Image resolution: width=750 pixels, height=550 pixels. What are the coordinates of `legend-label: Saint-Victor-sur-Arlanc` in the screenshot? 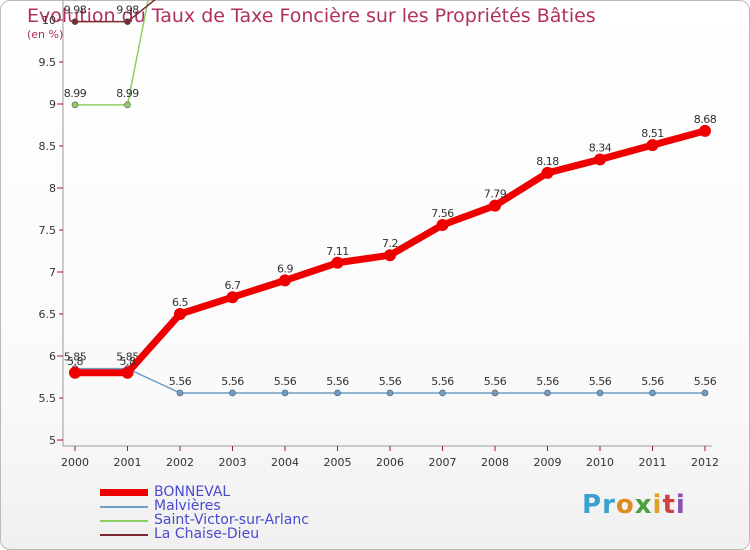 It's located at (231, 520).